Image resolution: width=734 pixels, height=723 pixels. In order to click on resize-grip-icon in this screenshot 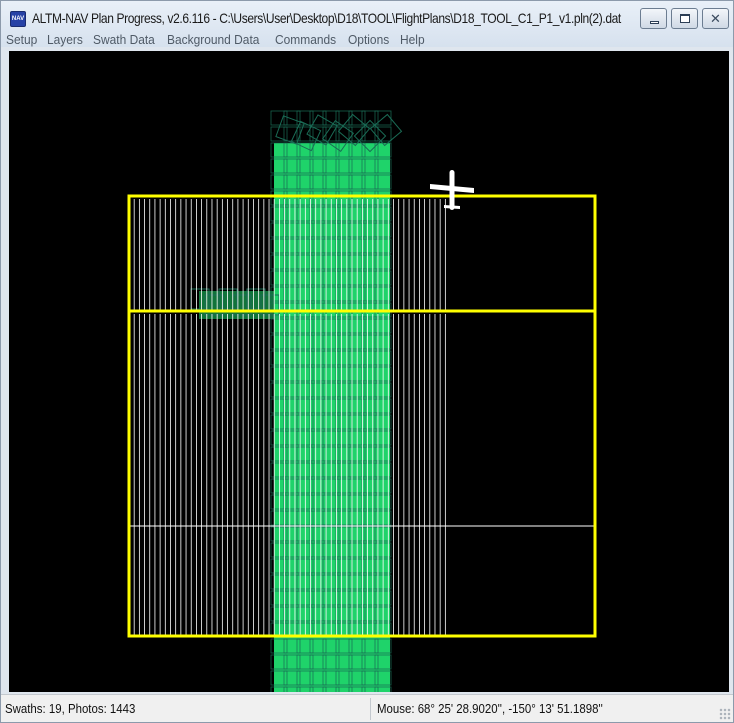, I will do `click(725, 714)`.